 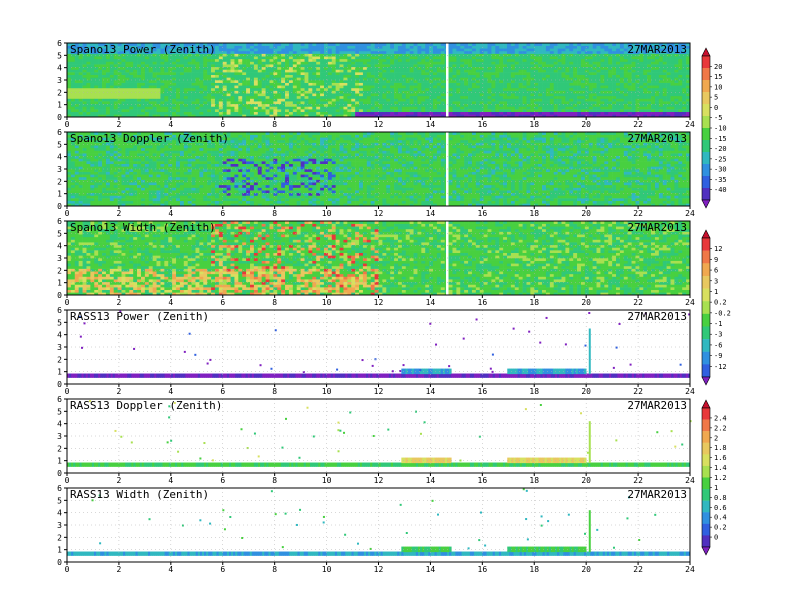 What do you see at coordinates (720, 528) in the screenshot?
I see `colorbar-label: 0.2` at bounding box center [720, 528].